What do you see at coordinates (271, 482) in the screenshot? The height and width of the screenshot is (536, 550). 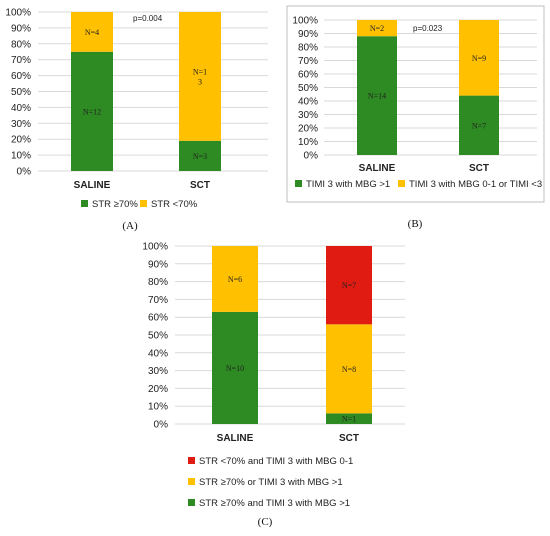 I see `legend-label: STR ≥70% or TIMI 3 with MBG >1` at bounding box center [271, 482].